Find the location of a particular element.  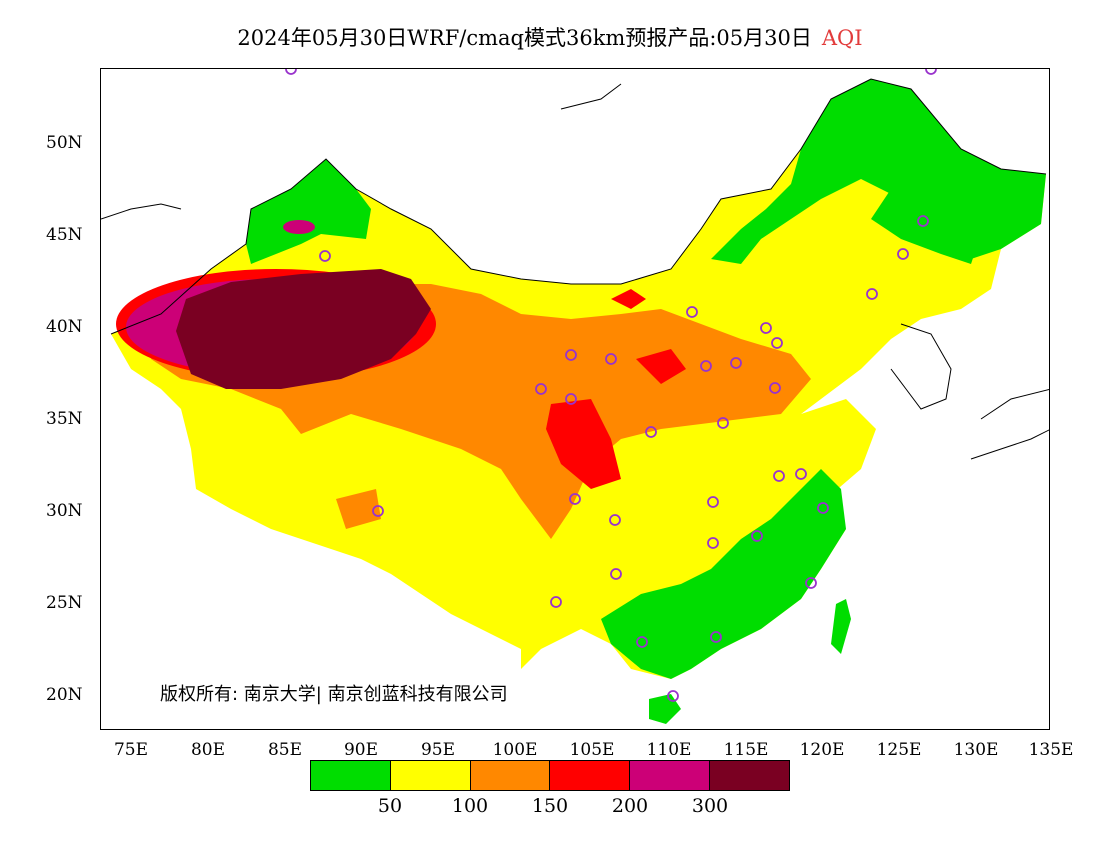

region-taiwan-green is located at coordinates (841, 626).